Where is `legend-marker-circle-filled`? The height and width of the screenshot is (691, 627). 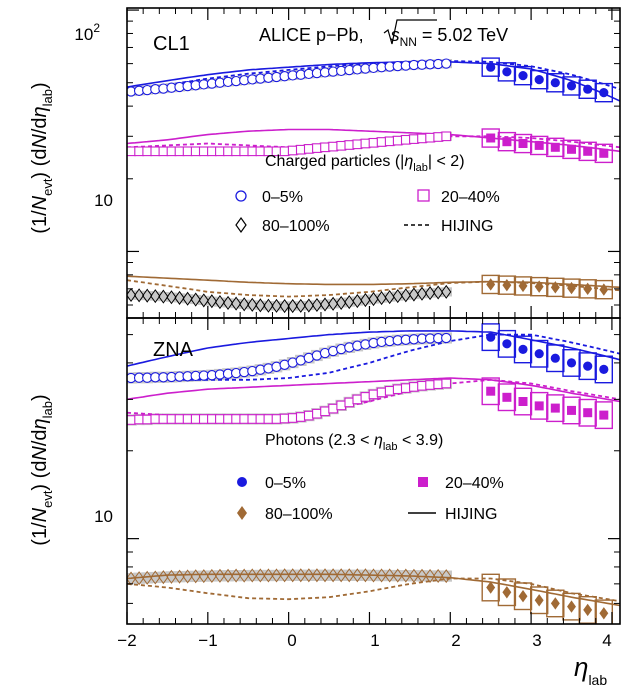 legend-marker-circle-filled is located at coordinates (242, 482).